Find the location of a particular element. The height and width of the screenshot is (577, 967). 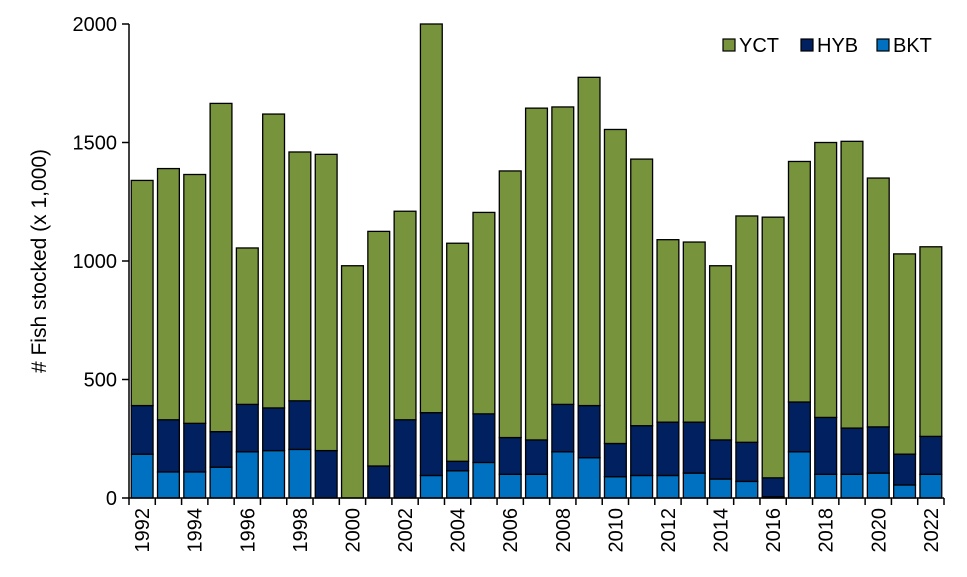

legend-label-yct: YCT is located at coordinates (759, 46).